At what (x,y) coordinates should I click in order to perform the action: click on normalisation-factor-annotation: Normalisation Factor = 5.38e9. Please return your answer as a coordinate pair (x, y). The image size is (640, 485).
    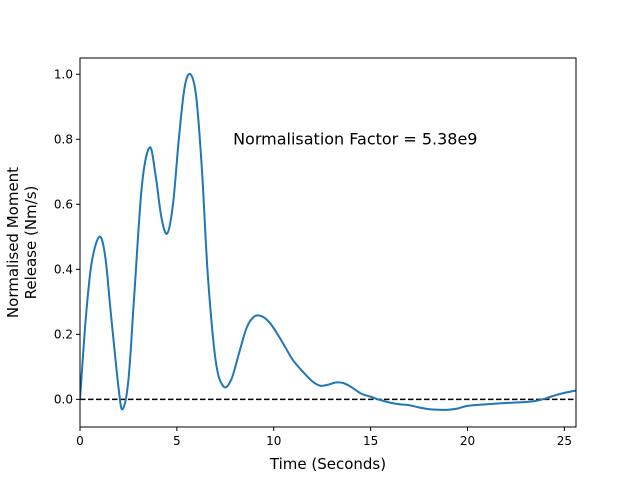
    Looking at the image, I should click on (355, 138).